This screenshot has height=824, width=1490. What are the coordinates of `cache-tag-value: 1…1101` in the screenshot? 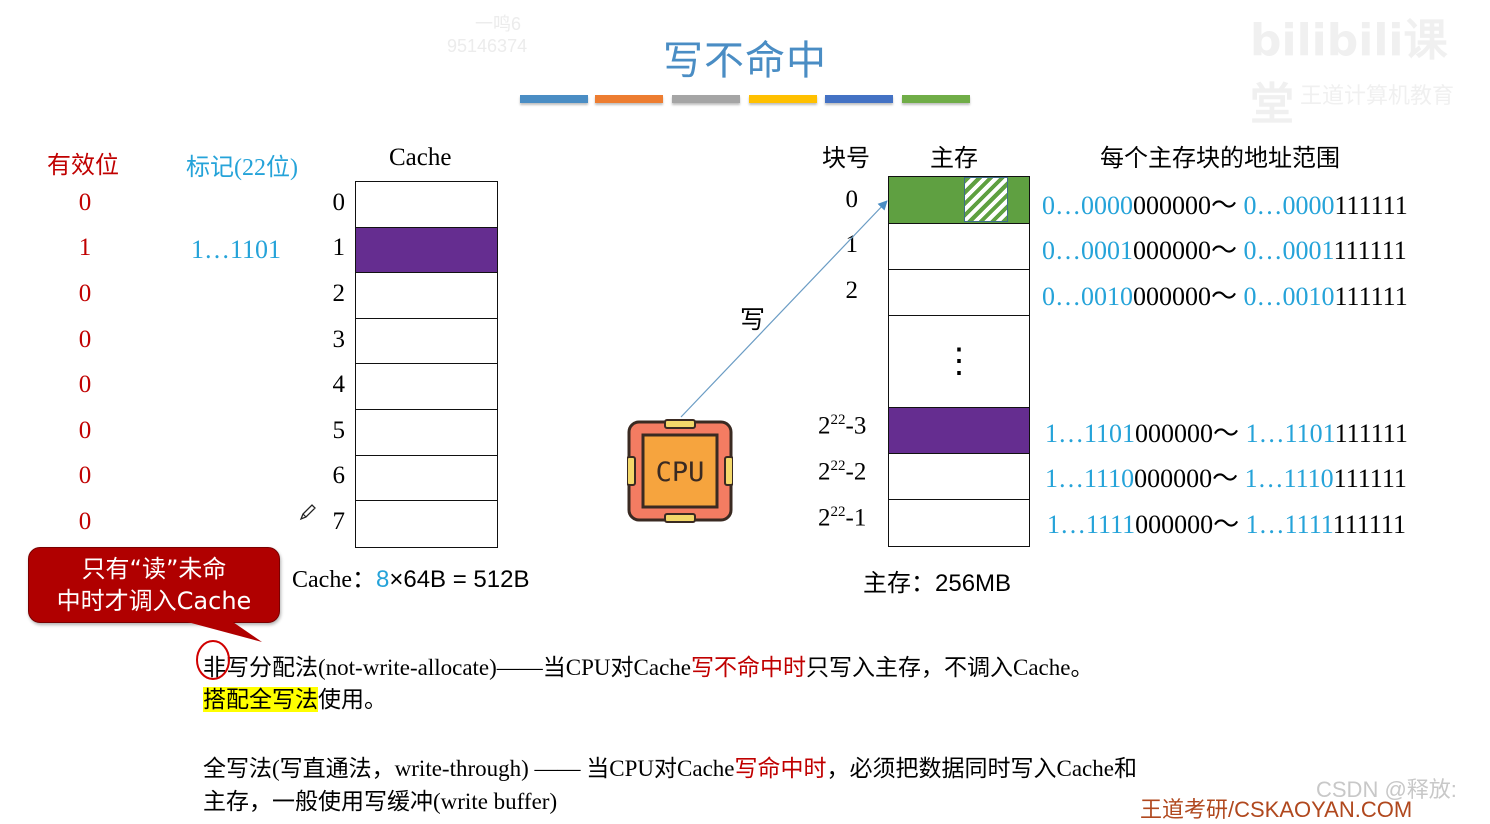 It's located at (236, 249).